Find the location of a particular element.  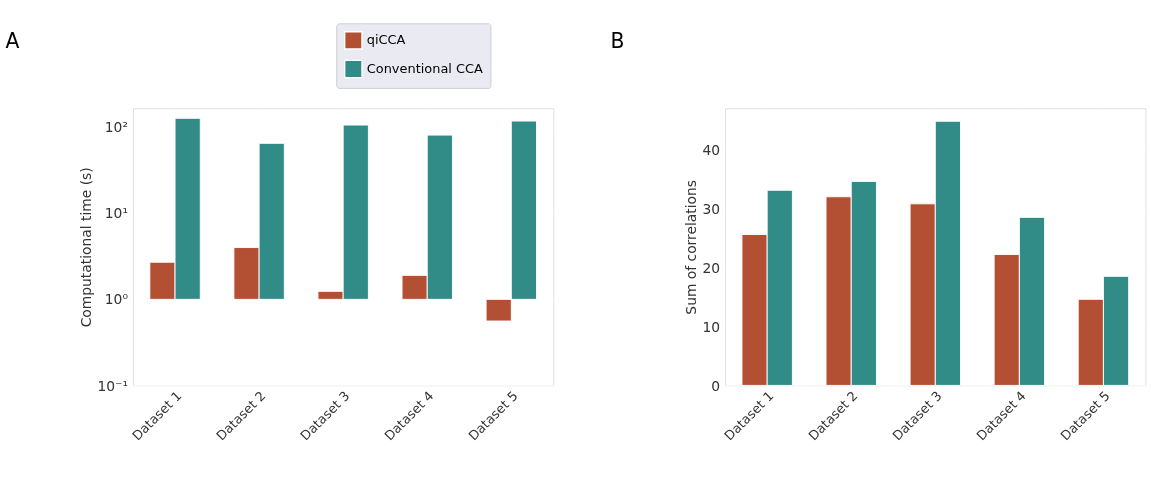

y-axis-title: Computational time (s) is located at coordinates (85, 247).